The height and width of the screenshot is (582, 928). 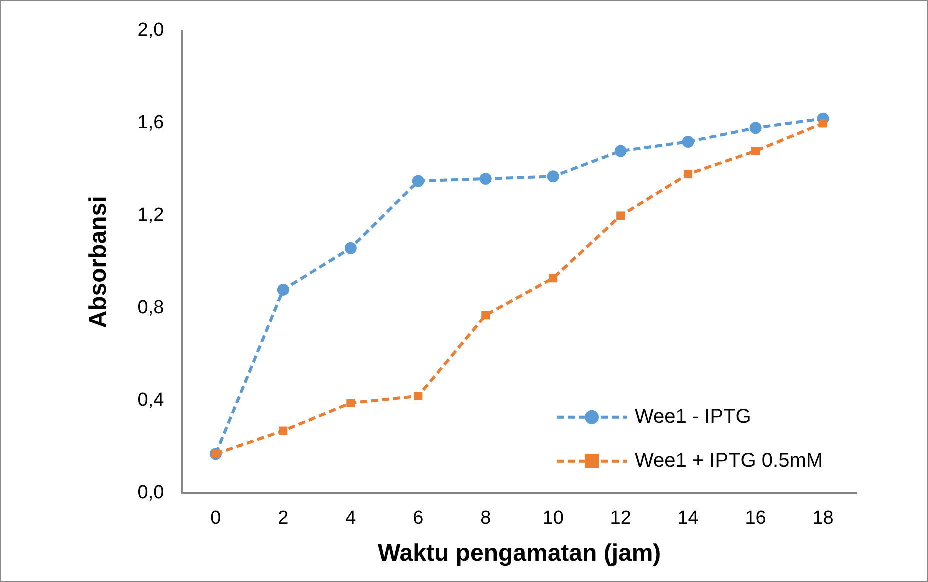 What do you see at coordinates (689, 519) in the screenshot?
I see `x-tick-label: 14` at bounding box center [689, 519].